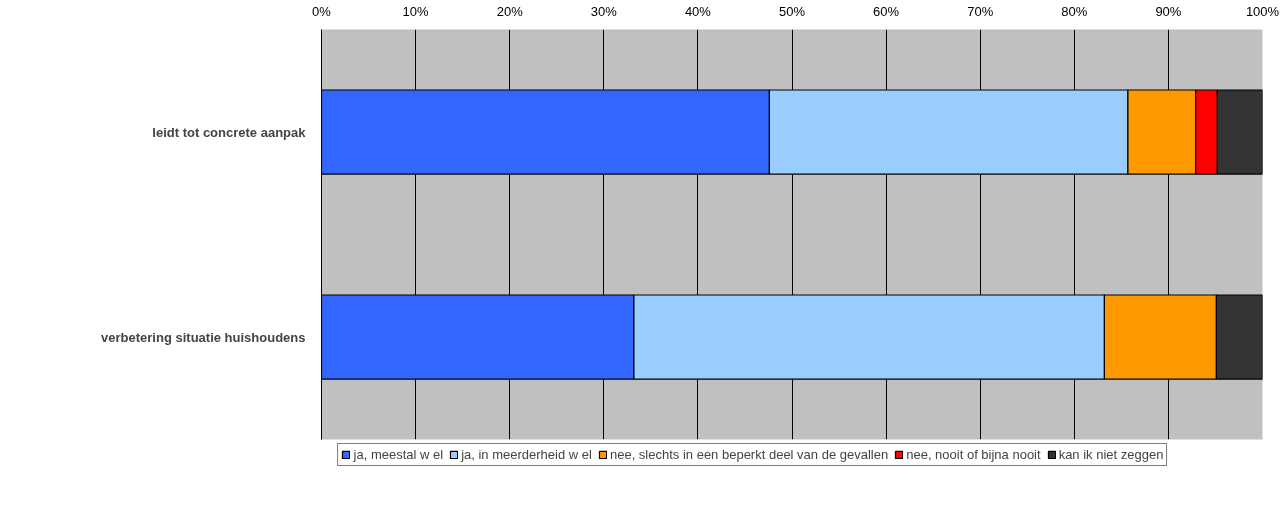 The image size is (1287, 509). Describe the element at coordinates (973, 454) in the screenshot. I see `legend-label: nee, nooit of bijna nooit` at that location.